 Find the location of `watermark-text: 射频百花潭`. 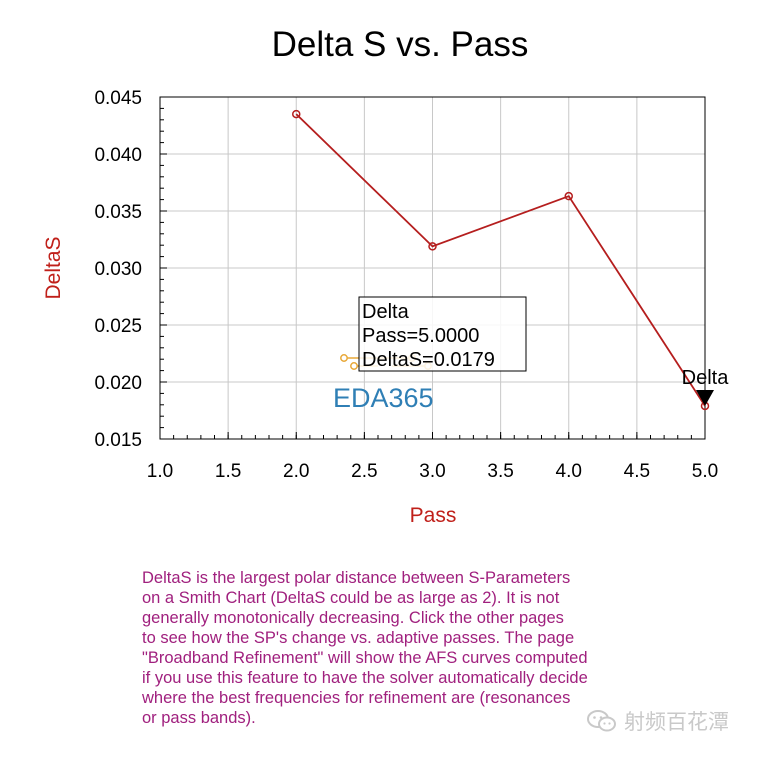

watermark-text: 射频百花潭 is located at coordinates (676, 722).